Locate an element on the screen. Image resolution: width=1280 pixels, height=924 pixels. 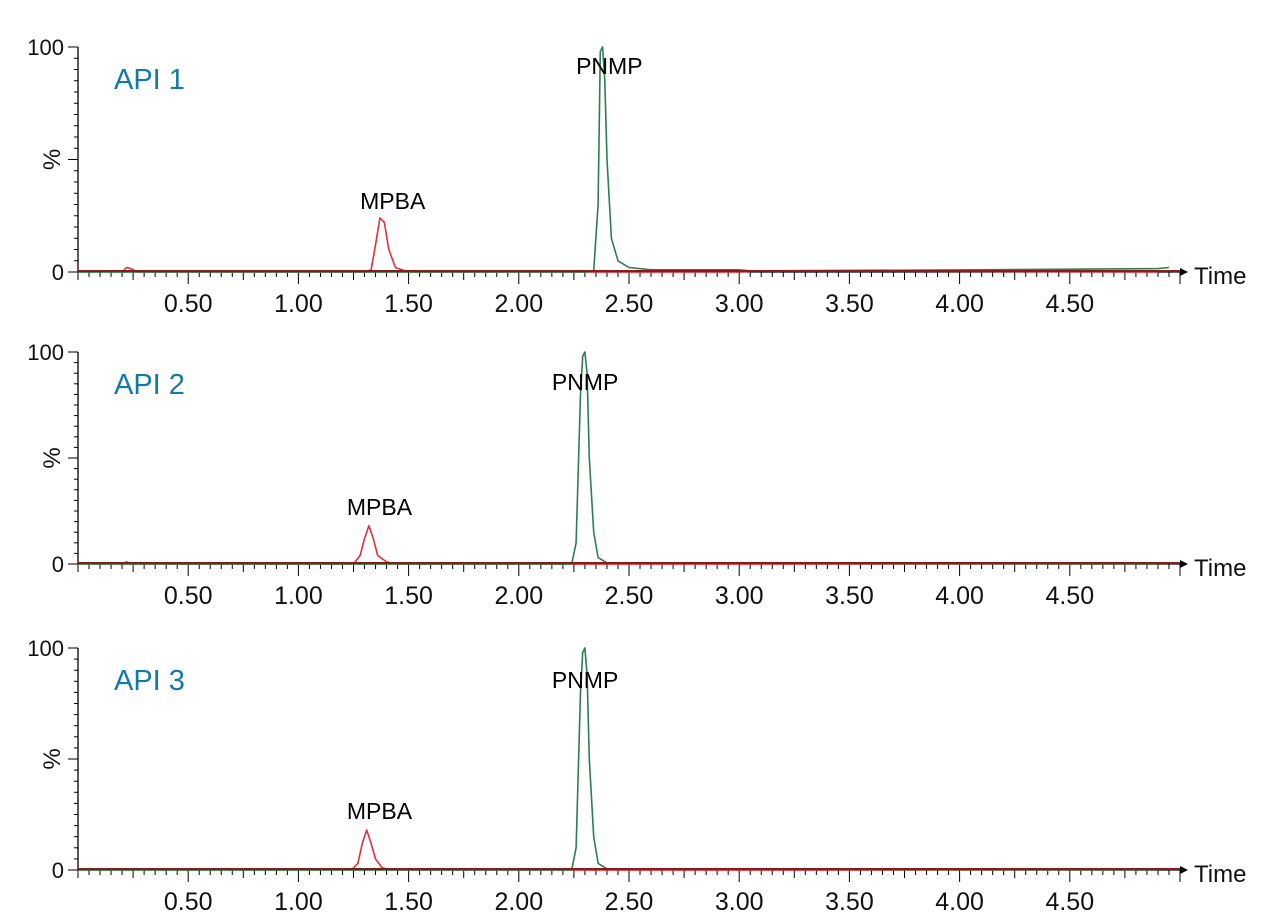
panel-title: API 3 is located at coordinates (149, 681).